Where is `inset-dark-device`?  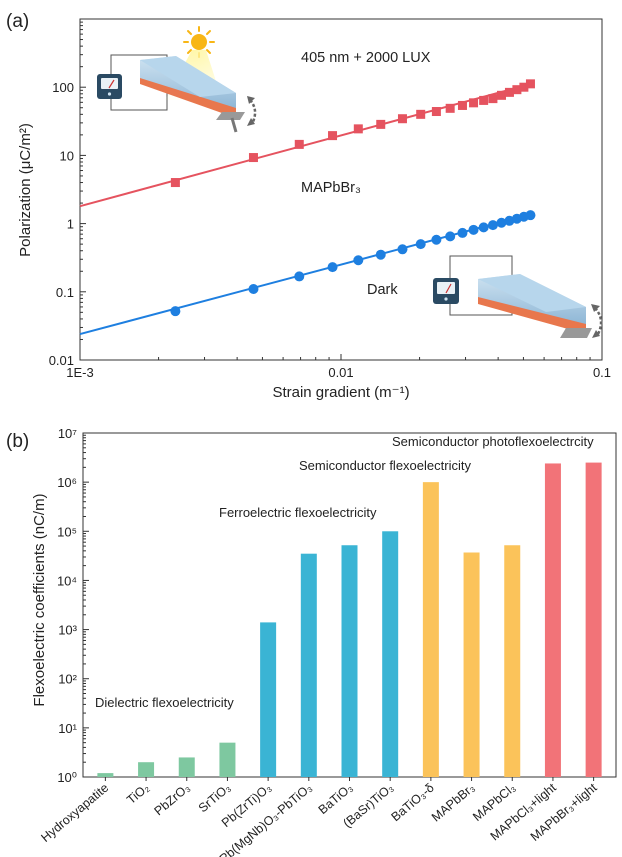
inset-dark-device is located at coordinates (518, 296).